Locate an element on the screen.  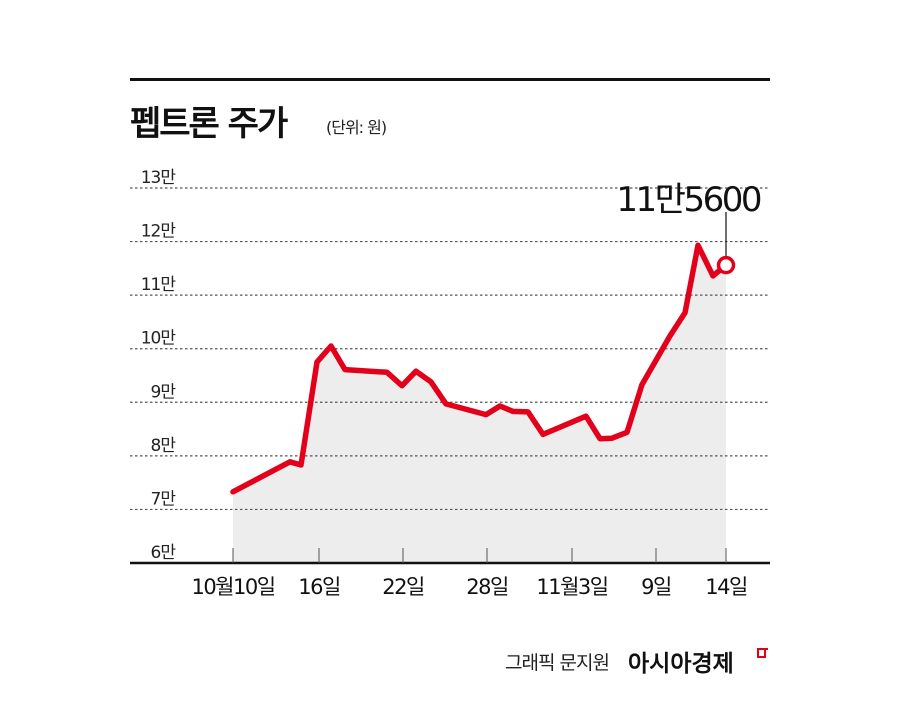
y-tick-label: 12만 is located at coordinates (159, 232).